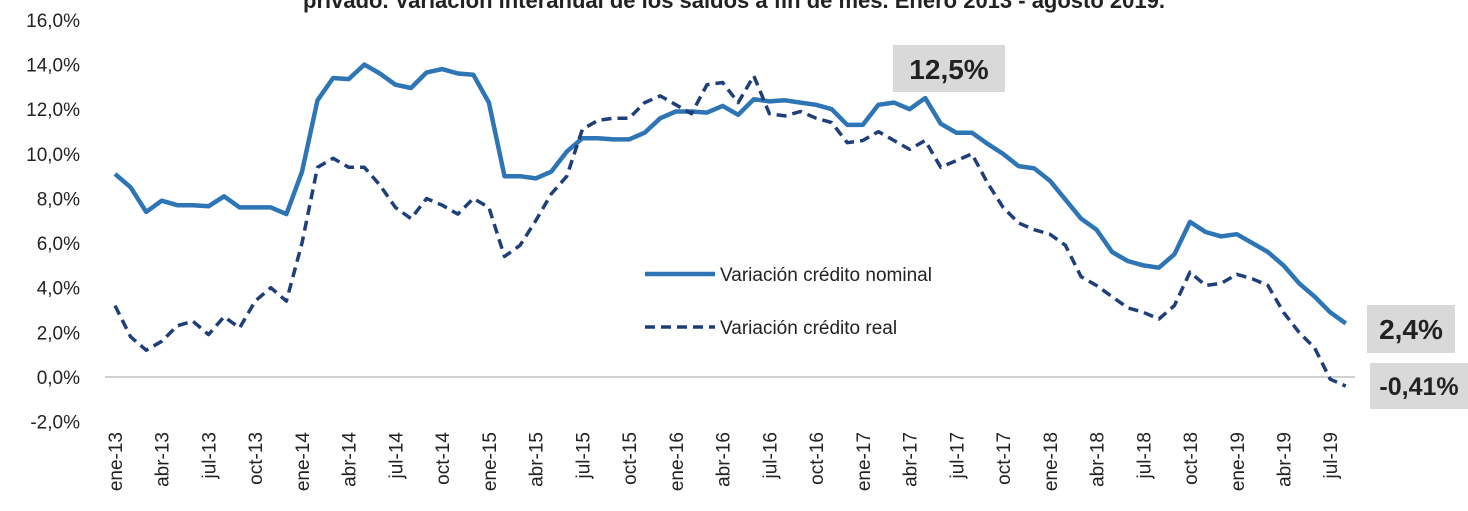 Image resolution: width=1468 pixels, height=511 pixels. What do you see at coordinates (490, 461) in the screenshot?
I see `x-tick-label: ene-15` at bounding box center [490, 461].